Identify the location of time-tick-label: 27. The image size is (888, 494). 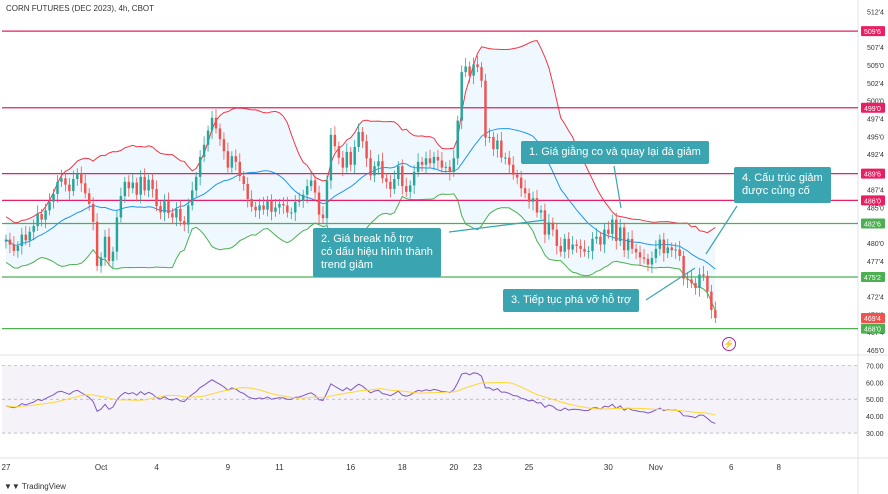
(6, 467).